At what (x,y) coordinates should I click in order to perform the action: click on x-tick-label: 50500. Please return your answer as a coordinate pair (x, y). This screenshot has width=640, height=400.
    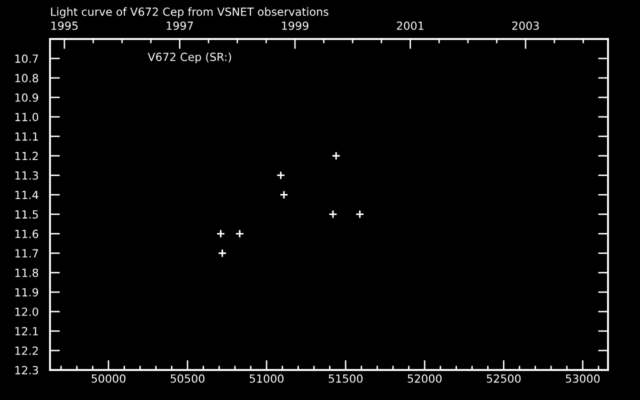
    Looking at the image, I should click on (187, 378).